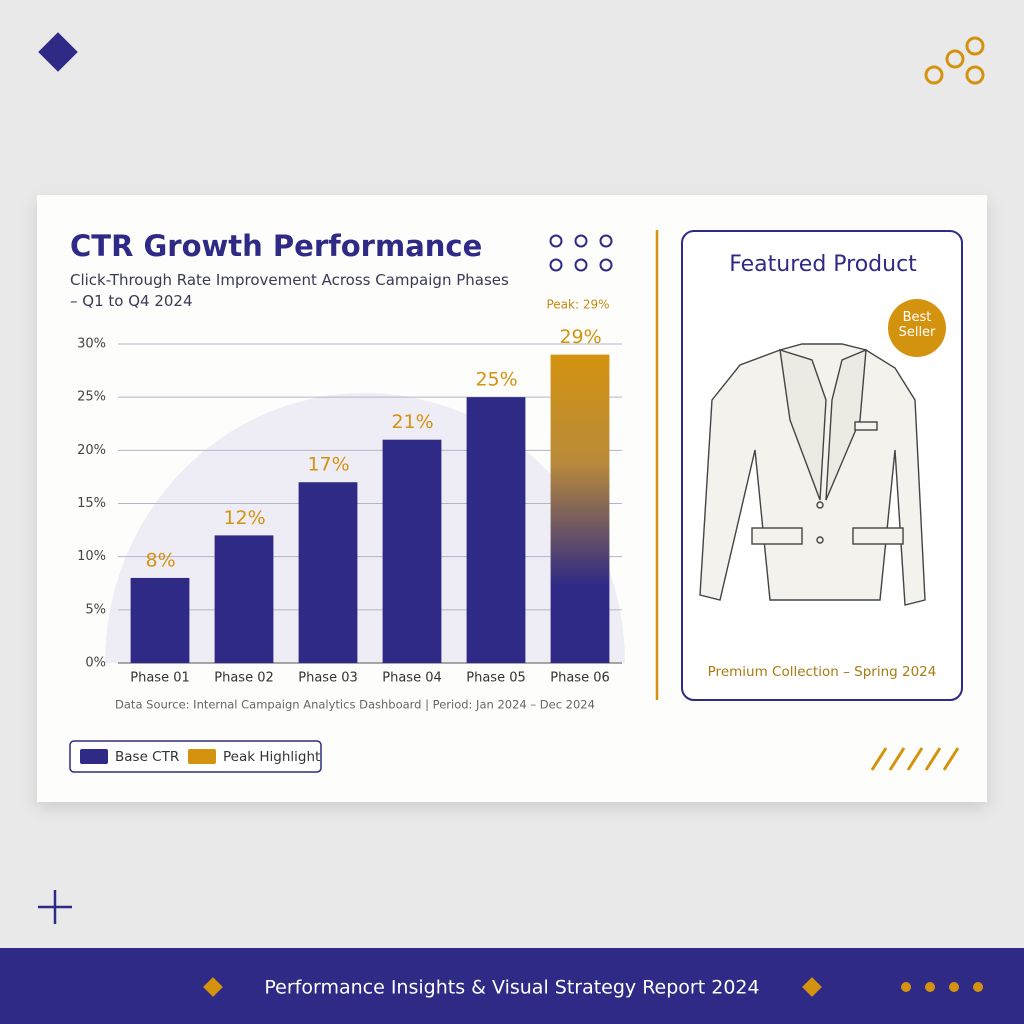 Image resolution: width=1024 pixels, height=1024 pixels. Describe the element at coordinates (160, 678) in the screenshot. I see `x-tick-label: Phase 01` at that location.